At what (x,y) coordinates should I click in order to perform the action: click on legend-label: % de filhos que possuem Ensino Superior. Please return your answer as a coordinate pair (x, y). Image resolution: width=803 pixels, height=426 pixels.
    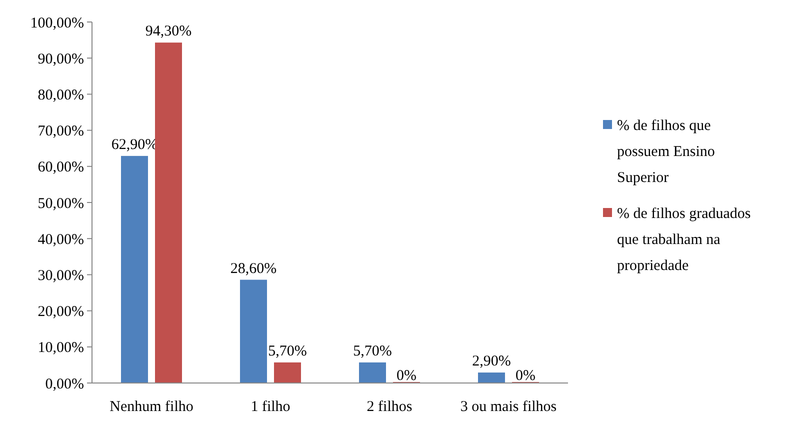
    Looking at the image, I should click on (666, 152).